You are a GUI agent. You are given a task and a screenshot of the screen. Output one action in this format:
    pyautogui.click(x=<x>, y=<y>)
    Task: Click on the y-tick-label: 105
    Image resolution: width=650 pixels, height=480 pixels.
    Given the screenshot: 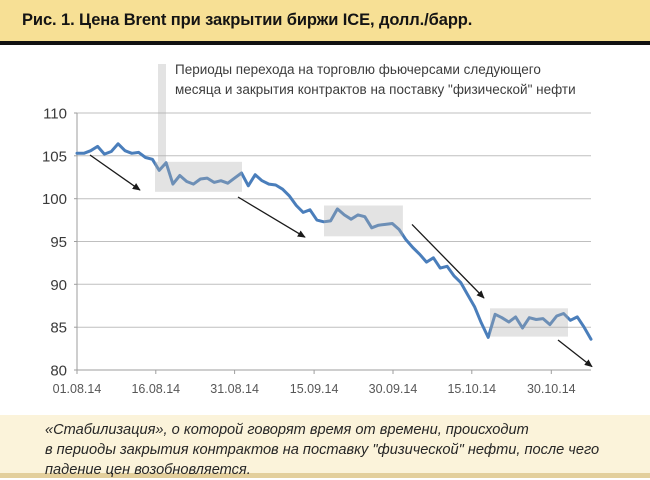 What is the action you would take?
    pyautogui.click(x=54, y=156)
    